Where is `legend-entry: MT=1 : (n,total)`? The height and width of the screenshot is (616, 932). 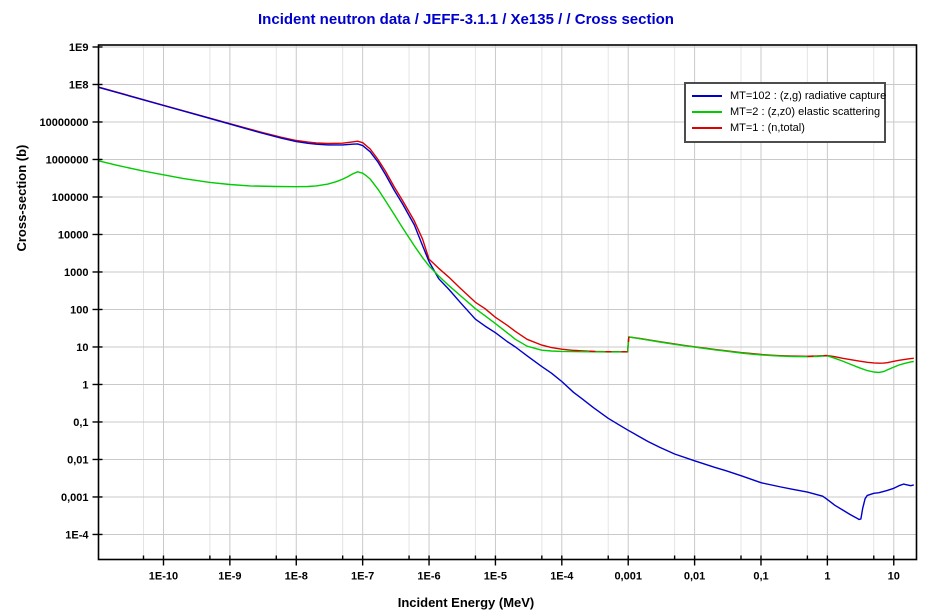
legend-entry: MT=1 : (n,total) is located at coordinates (785, 128).